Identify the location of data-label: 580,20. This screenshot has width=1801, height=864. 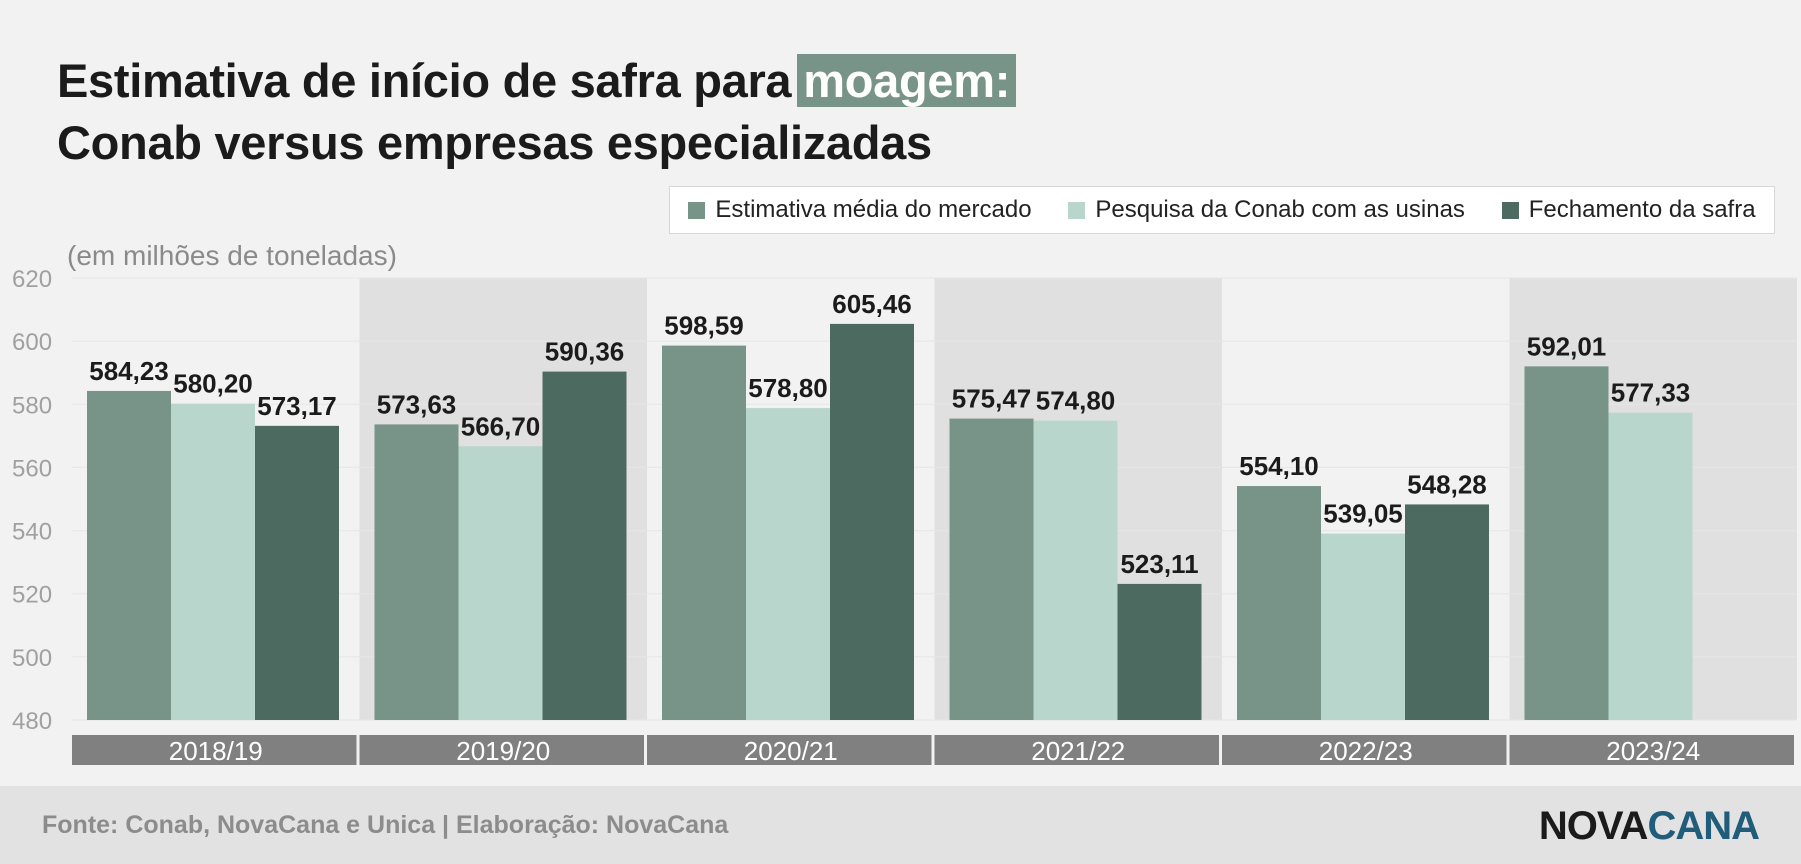
(213, 384).